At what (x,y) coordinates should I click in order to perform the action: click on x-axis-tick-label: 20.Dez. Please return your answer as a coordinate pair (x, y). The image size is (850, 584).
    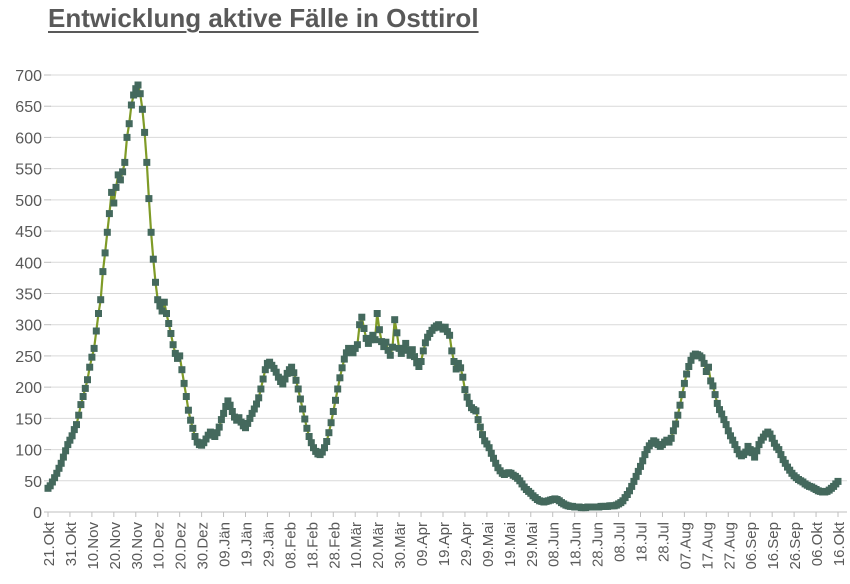
    Looking at the image, I should click on (181, 546).